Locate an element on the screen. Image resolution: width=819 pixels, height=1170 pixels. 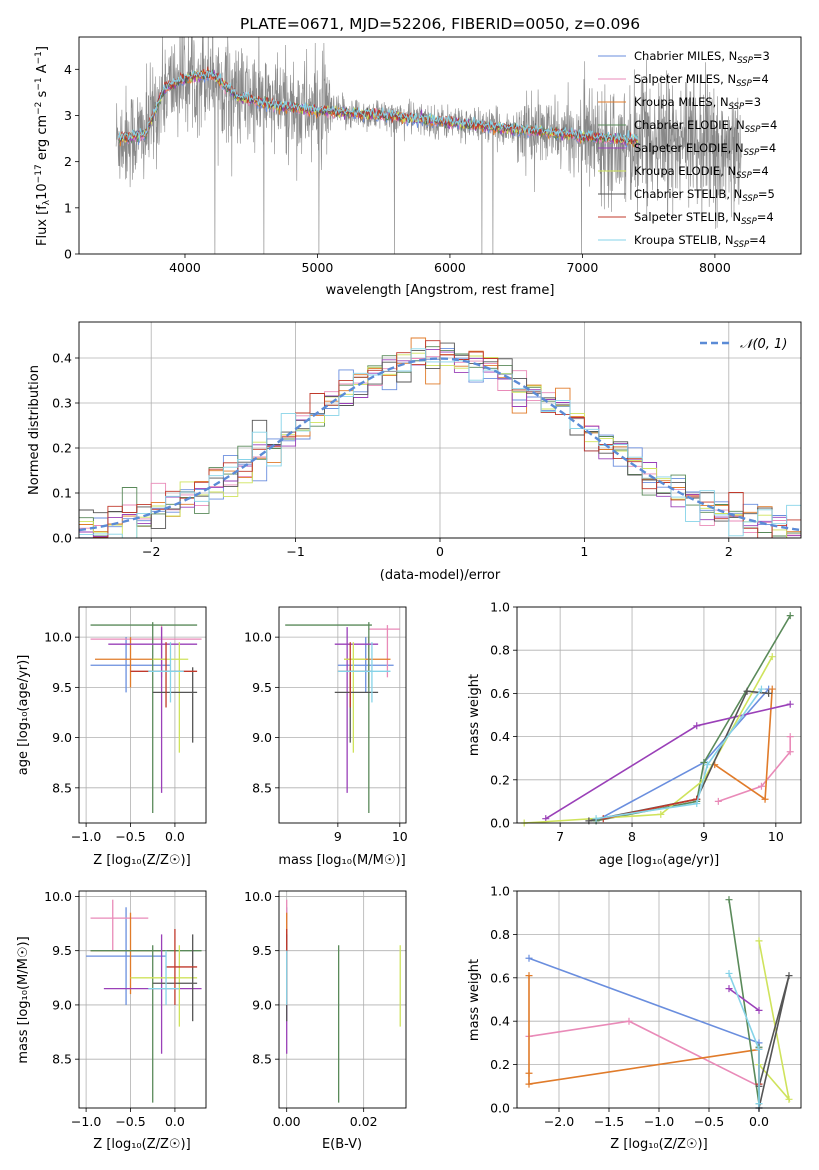
age-weight-ytick-label: 0.4 is located at coordinates (500, 736).